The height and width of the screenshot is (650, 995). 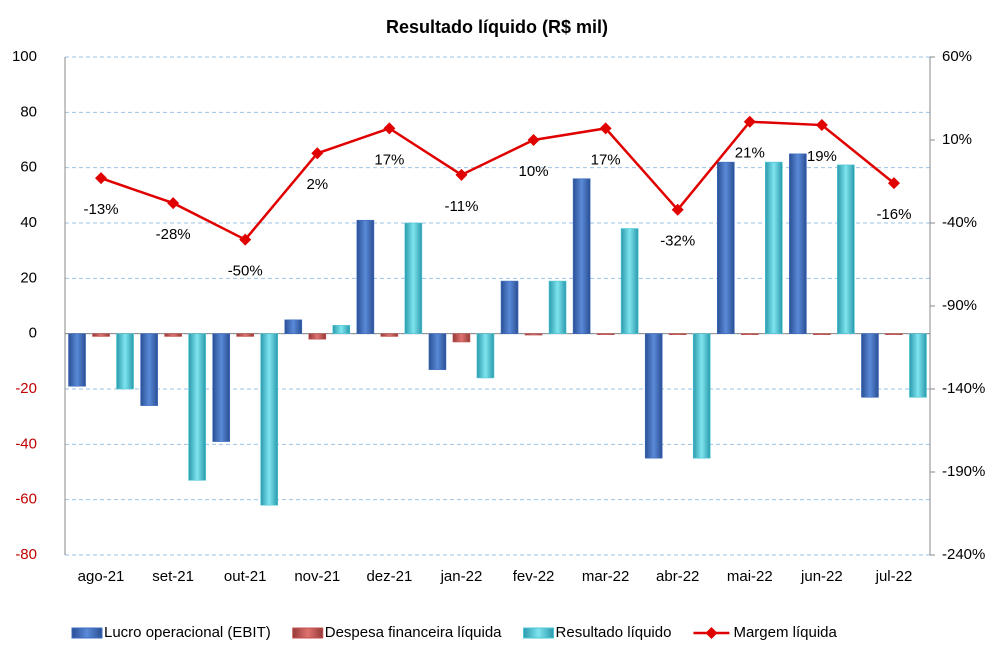 What do you see at coordinates (957, 56) in the screenshot?
I see `y2-tick-label: 60%` at bounding box center [957, 56].